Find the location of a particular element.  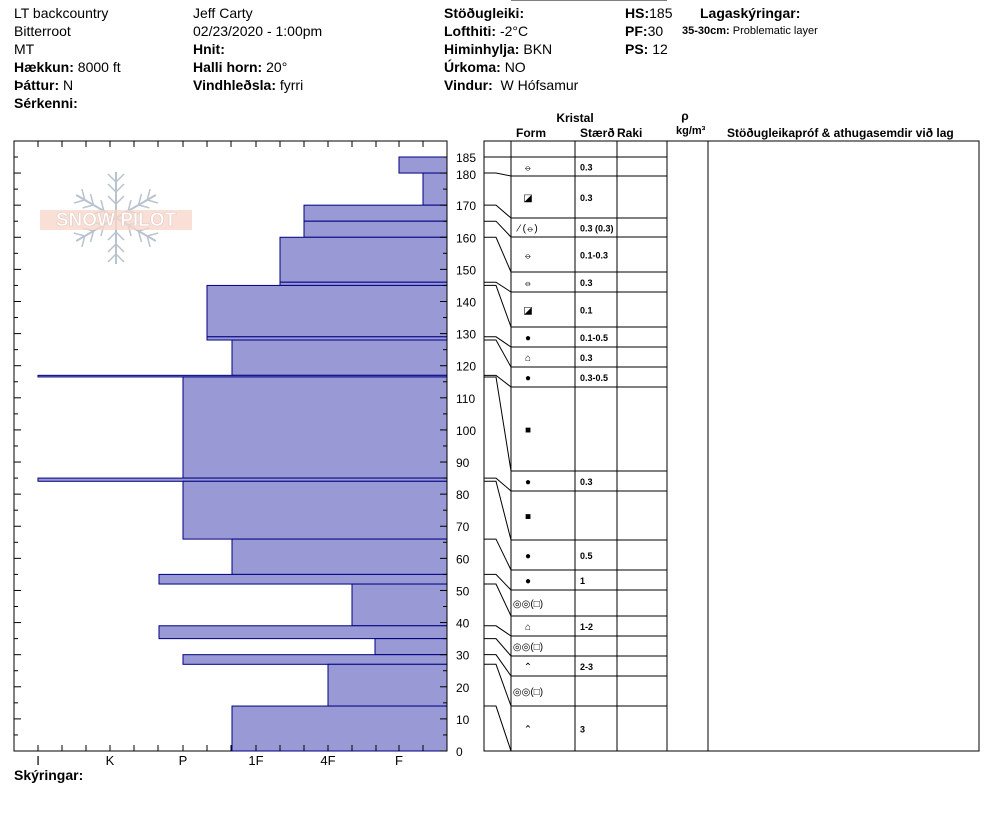

layer-form-symbol: ⌃ is located at coordinates (528, 667).